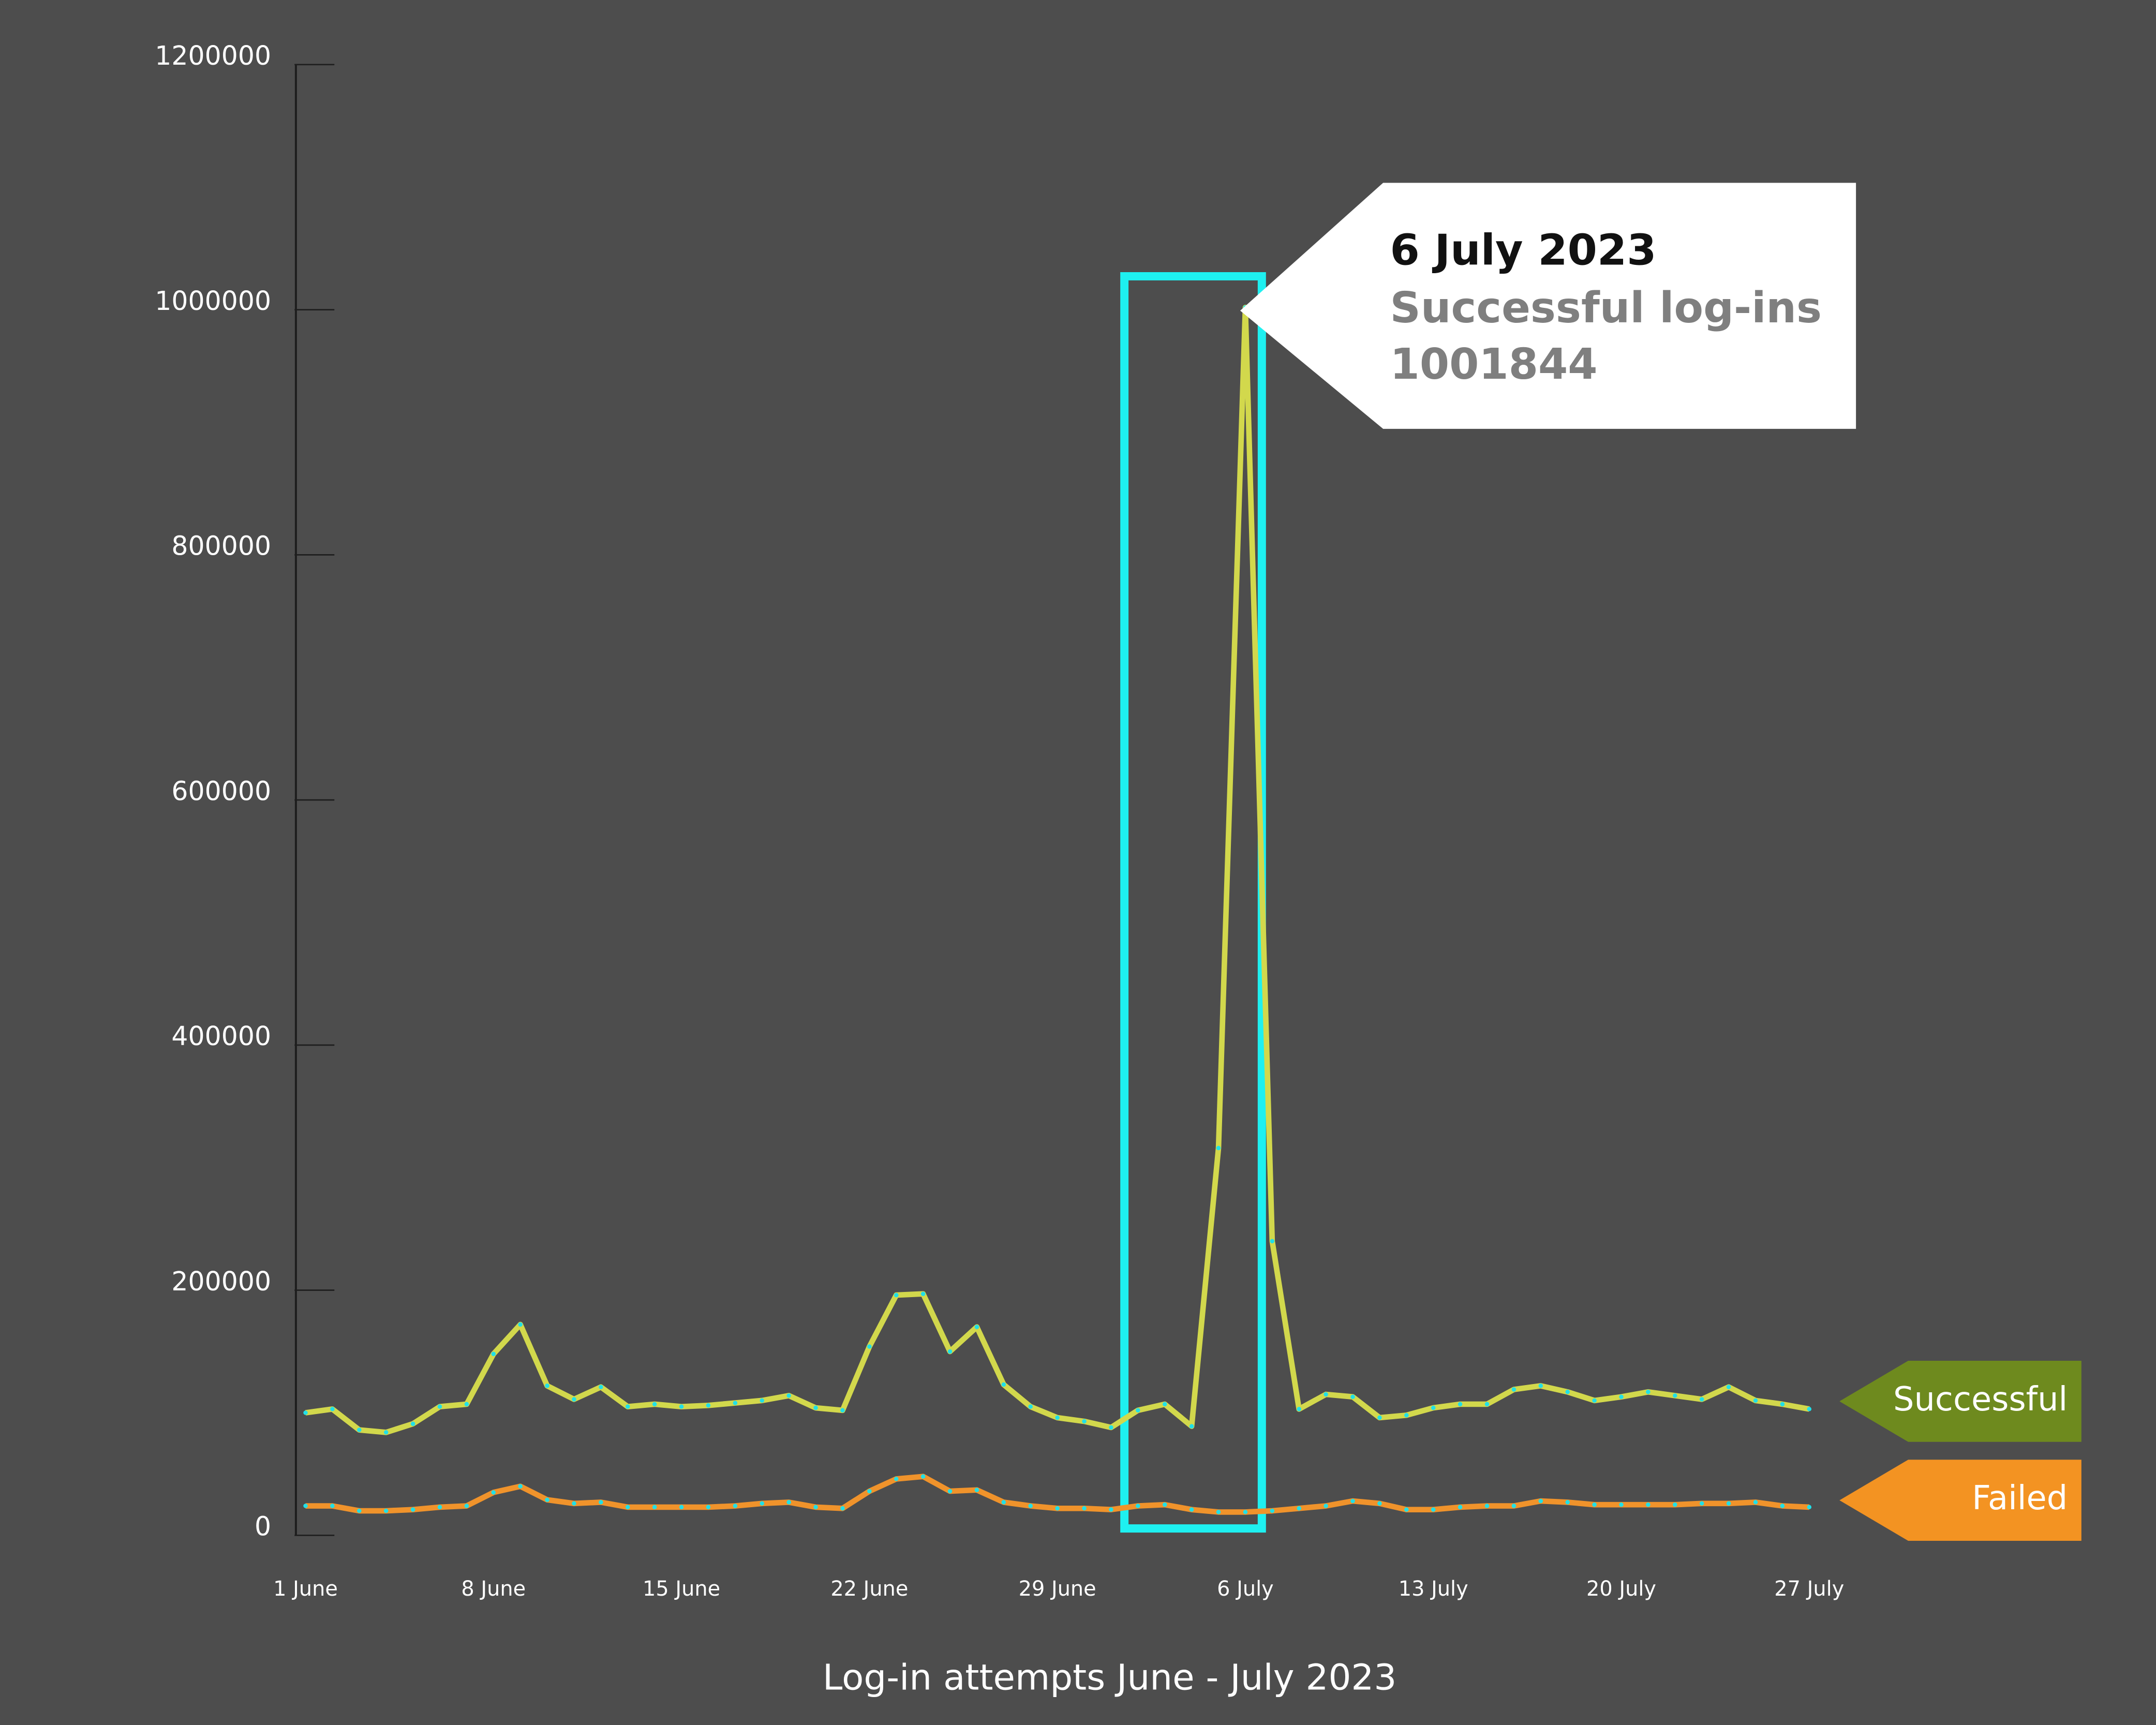  I want to click on x-tick-label: 6 July, so click(1245, 1589).